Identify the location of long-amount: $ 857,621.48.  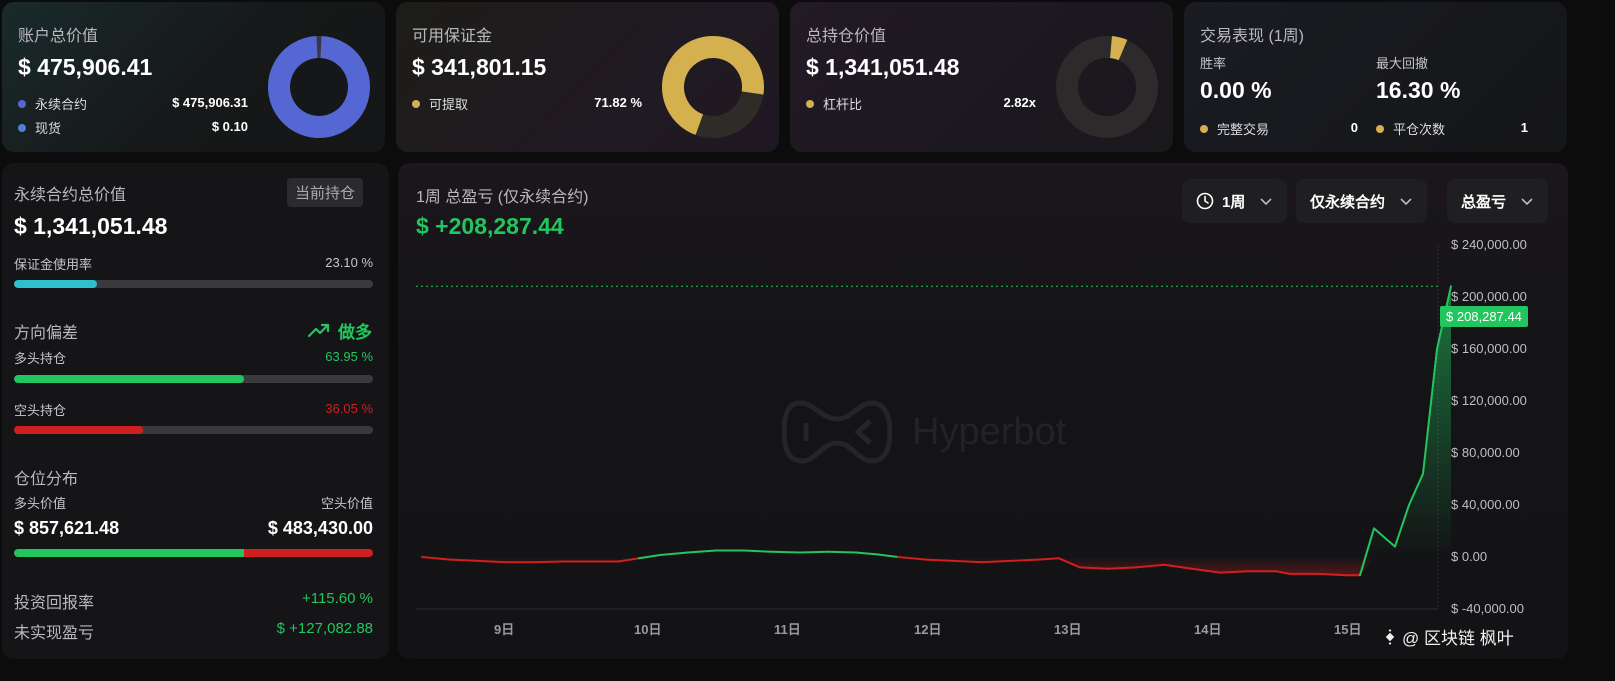
(67, 528).